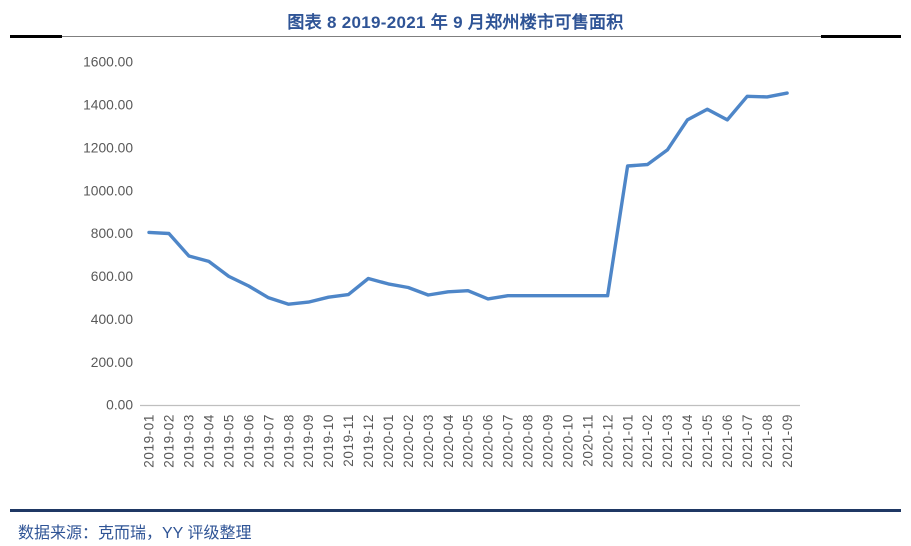 The image size is (911, 546). What do you see at coordinates (408, 441) in the screenshot?
I see `x-tick-label: 2020-02` at bounding box center [408, 441].